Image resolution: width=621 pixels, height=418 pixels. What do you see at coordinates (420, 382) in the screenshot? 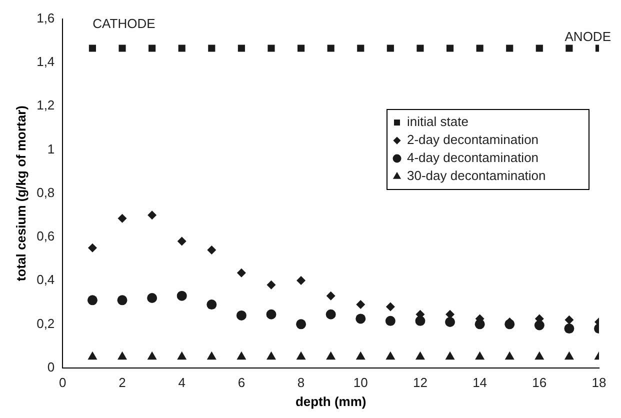
I see `x-tick-label: 12` at bounding box center [420, 382].